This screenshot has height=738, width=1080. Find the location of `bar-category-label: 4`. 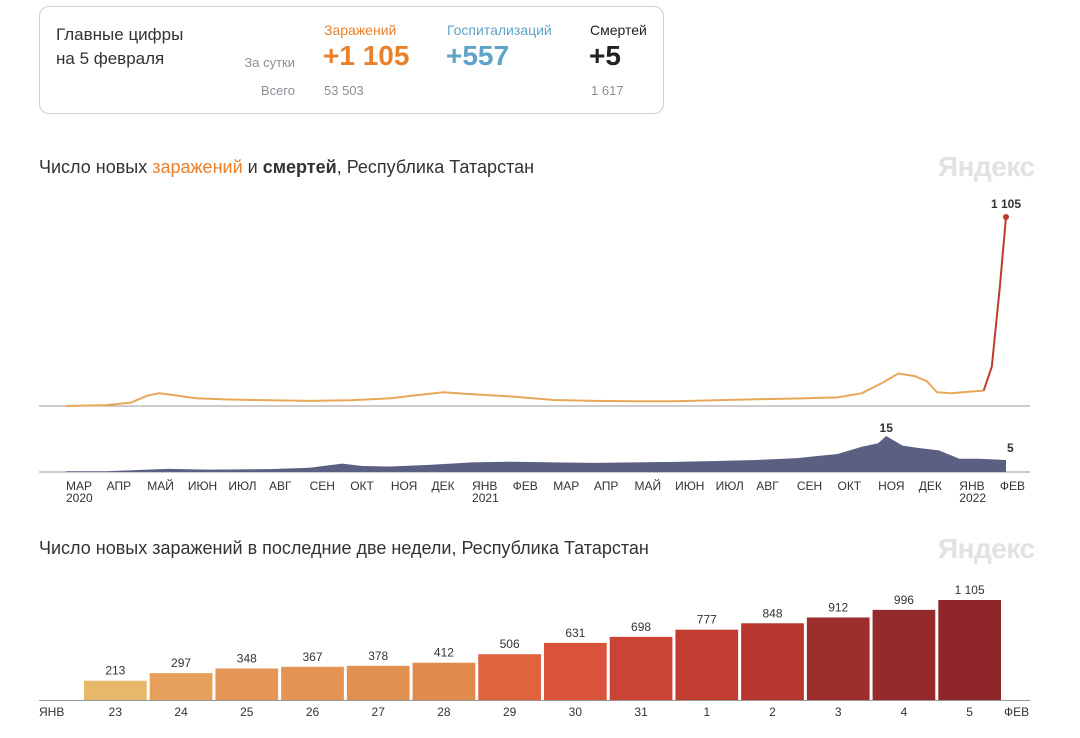

bar-category-label: 4 is located at coordinates (904, 712).